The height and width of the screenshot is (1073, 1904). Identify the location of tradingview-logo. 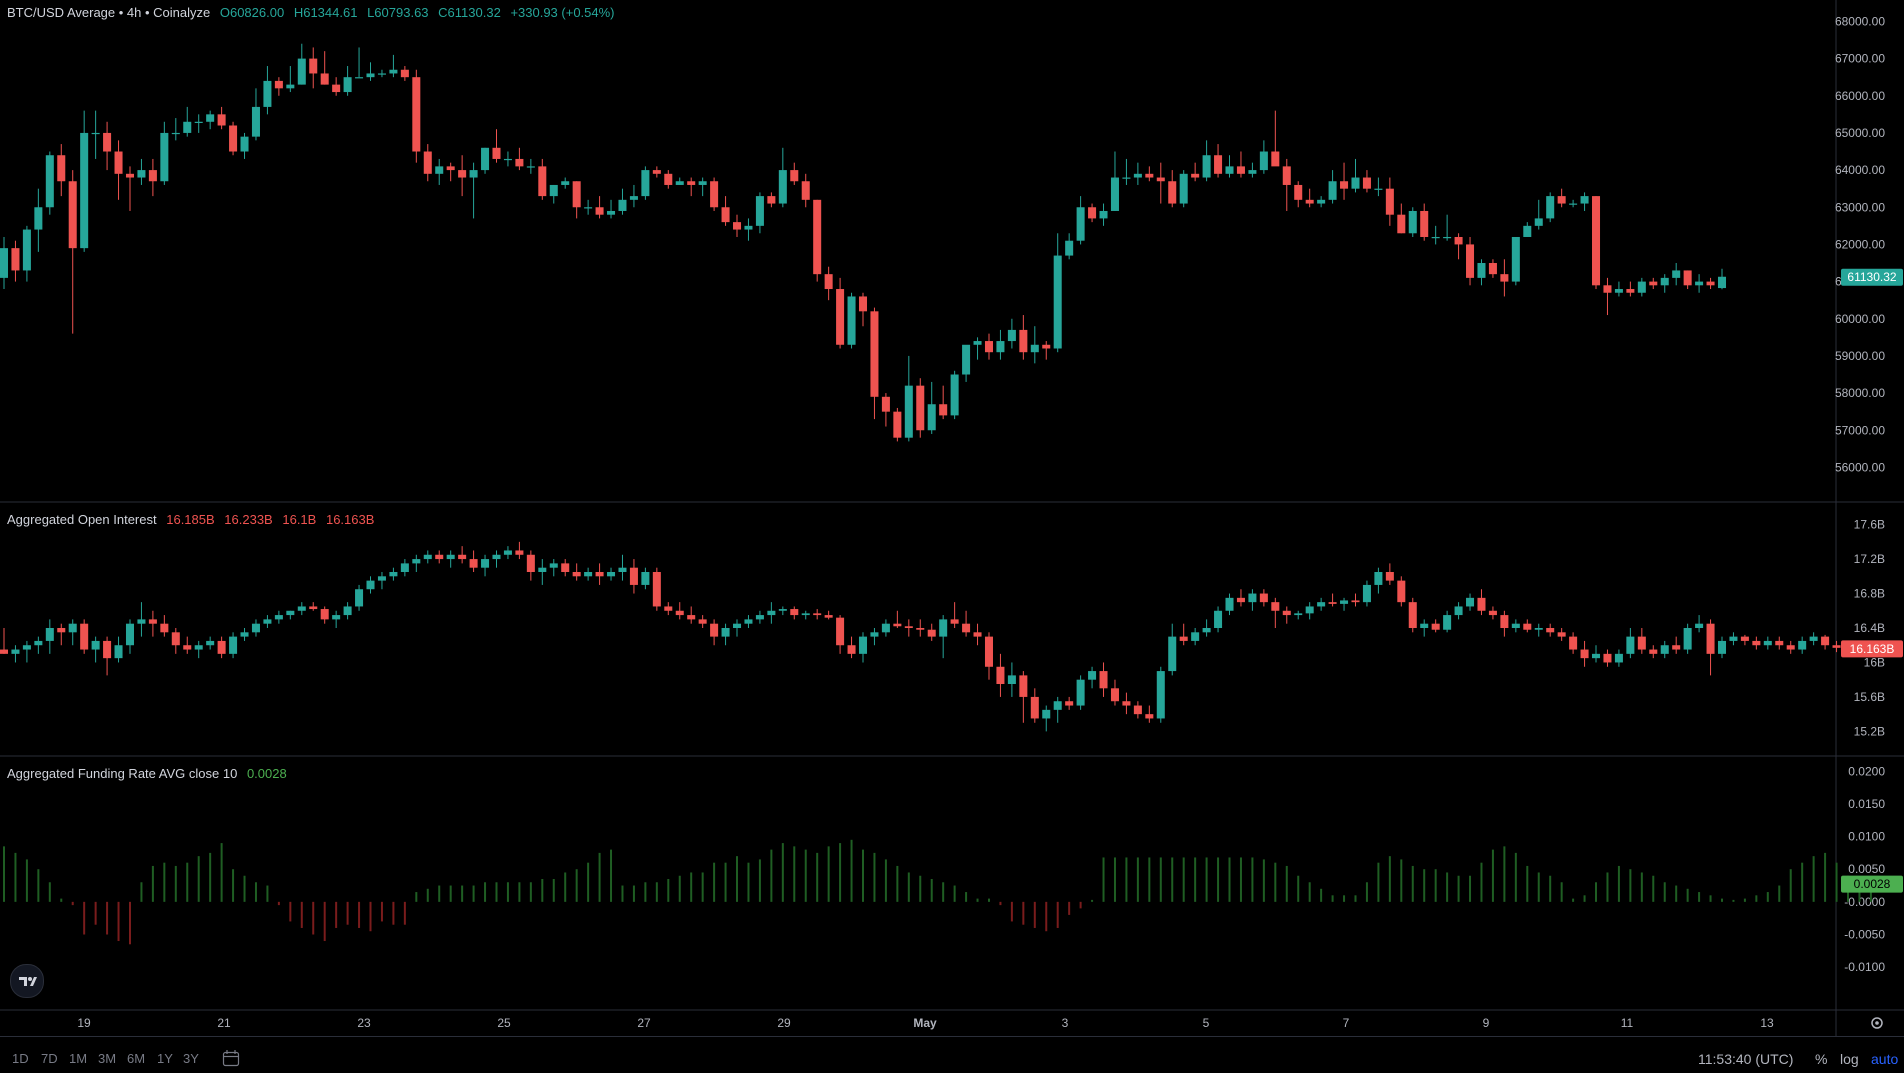
(27, 981).